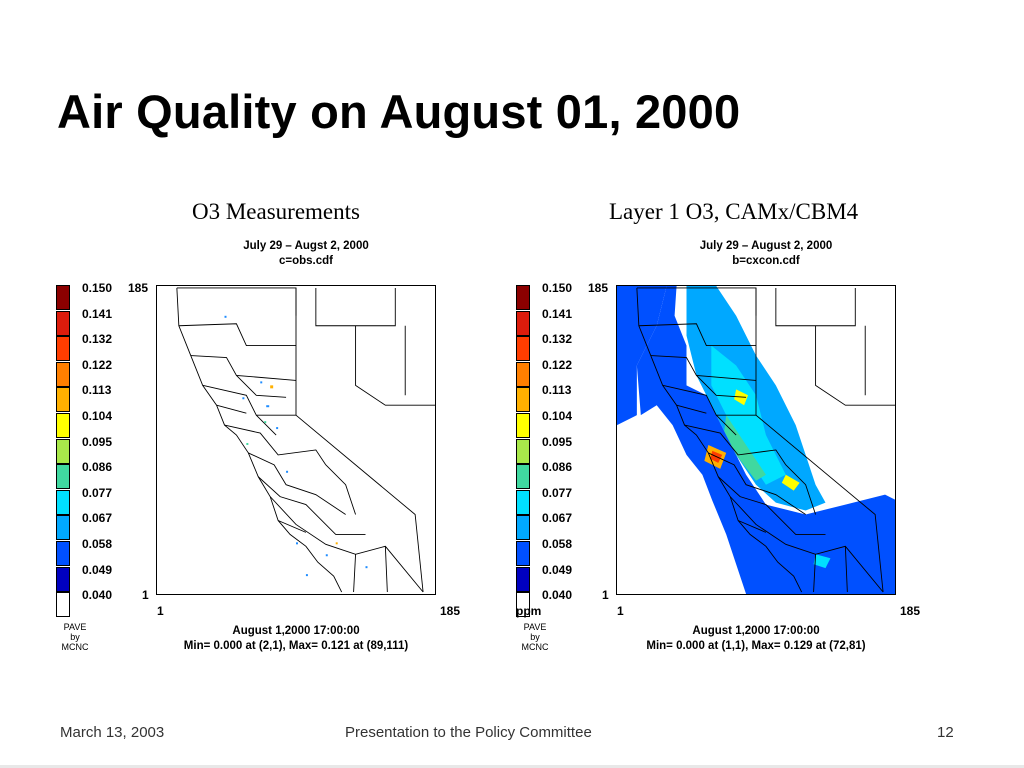 Image resolution: width=1024 pixels, height=768 pixels. I want to click on ozone-map, so click(296, 440).